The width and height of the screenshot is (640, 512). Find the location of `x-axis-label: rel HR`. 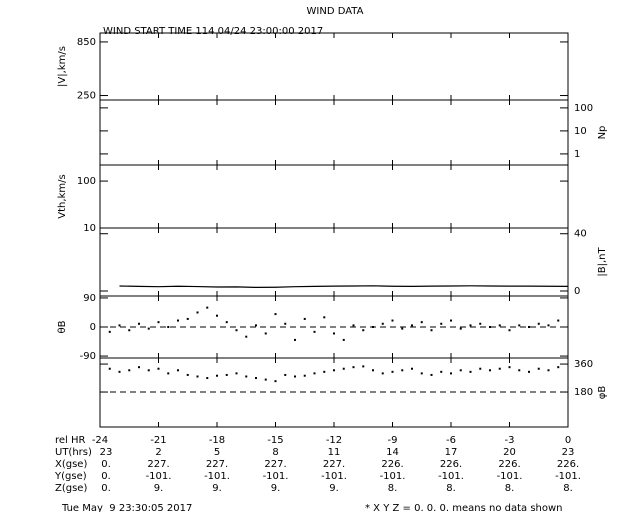

x-axis-label: rel HR is located at coordinates (70, 440).